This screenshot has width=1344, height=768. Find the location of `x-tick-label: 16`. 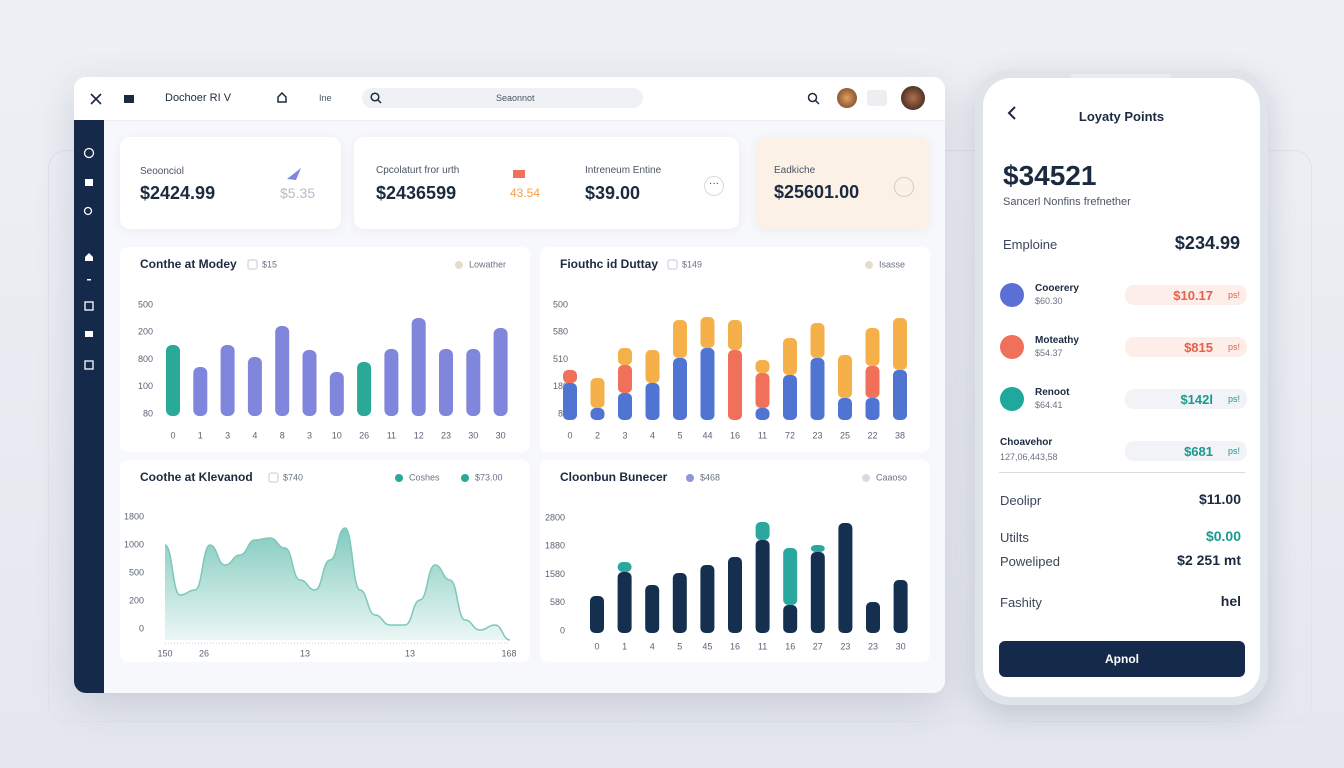

x-tick-label: 16 is located at coordinates (735, 435).